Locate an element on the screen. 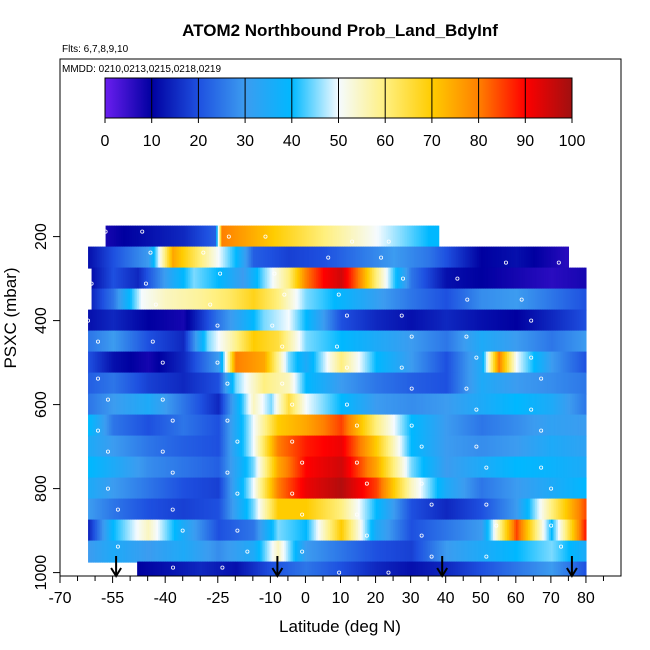 The height and width of the screenshot is (650, 650). colorbar-tick-label: 70 is located at coordinates (432, 141).